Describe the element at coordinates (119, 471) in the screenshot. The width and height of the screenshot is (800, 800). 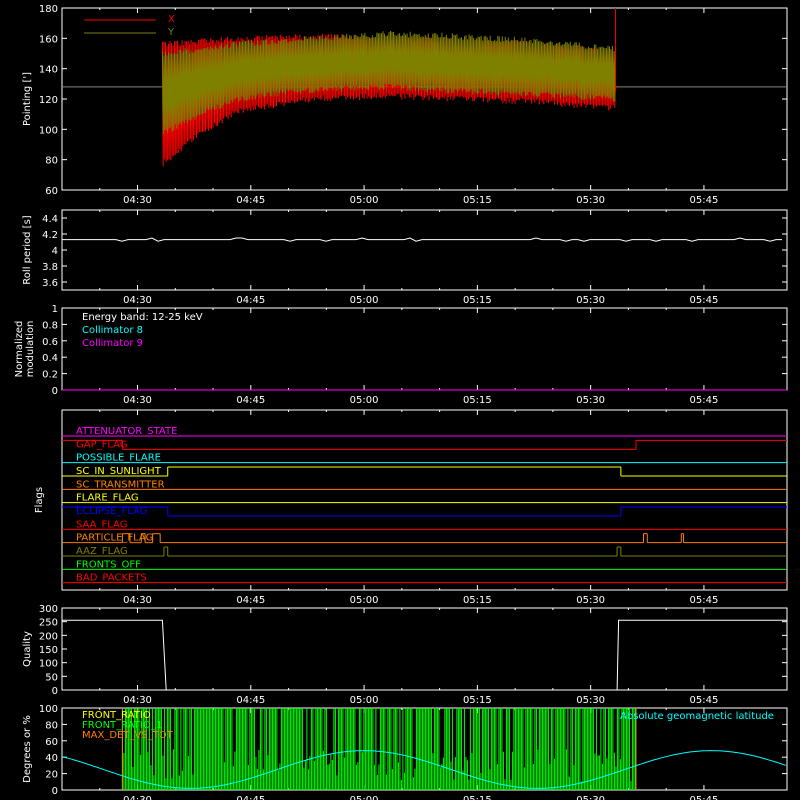
I see `flag-label: SC_IN_SUNLIGHT` at that location.